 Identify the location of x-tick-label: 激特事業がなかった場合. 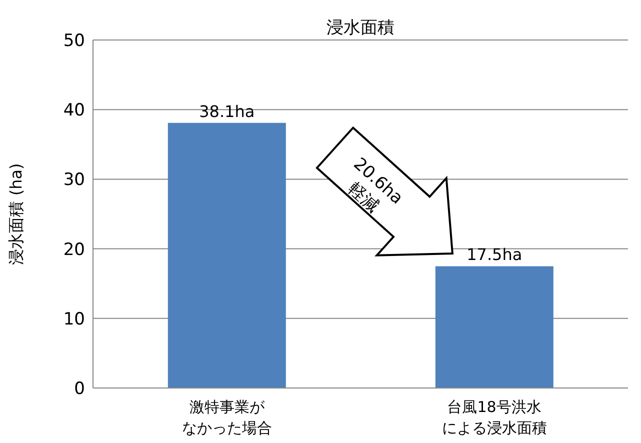
(227, 417).